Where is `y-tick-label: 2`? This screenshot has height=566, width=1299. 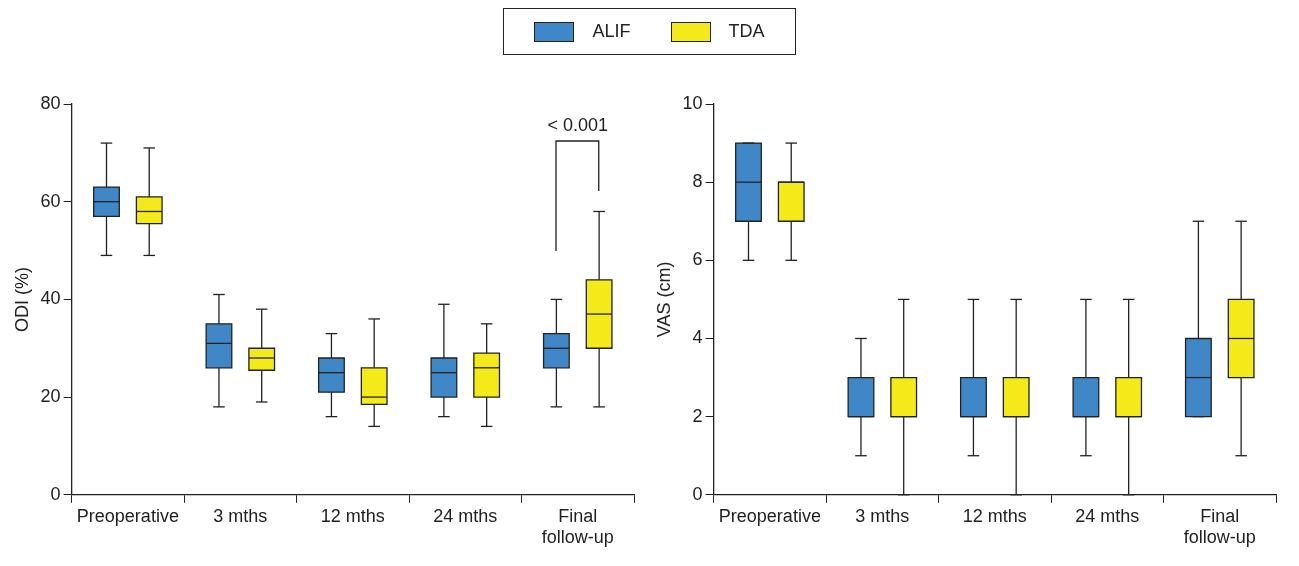 y-tick-label: 2 is located at coordinates (697, 415).